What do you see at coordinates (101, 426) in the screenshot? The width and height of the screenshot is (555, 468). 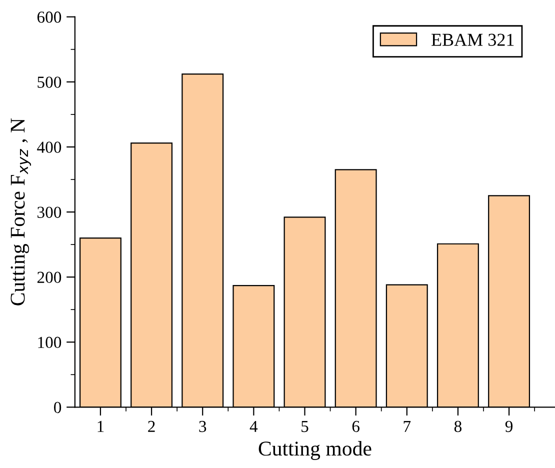 I see `x-tick-label: 1` at bounding box center [101, 426].